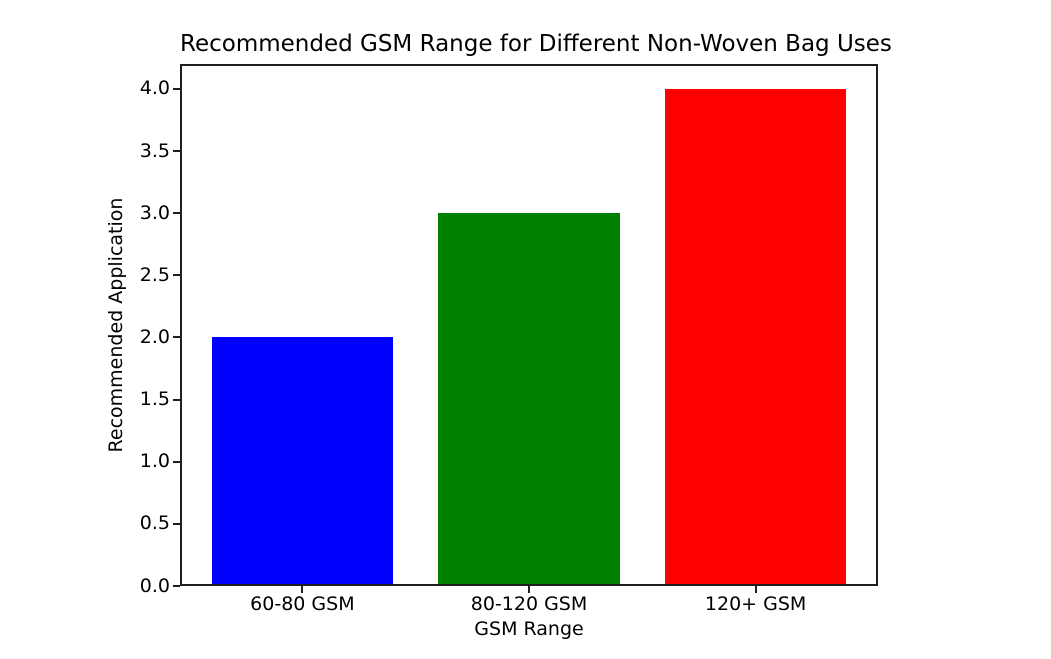 The width and height of the screenshot is (1051, 659). I want to click on y-tick-label: 0.0, so click(154, 585).